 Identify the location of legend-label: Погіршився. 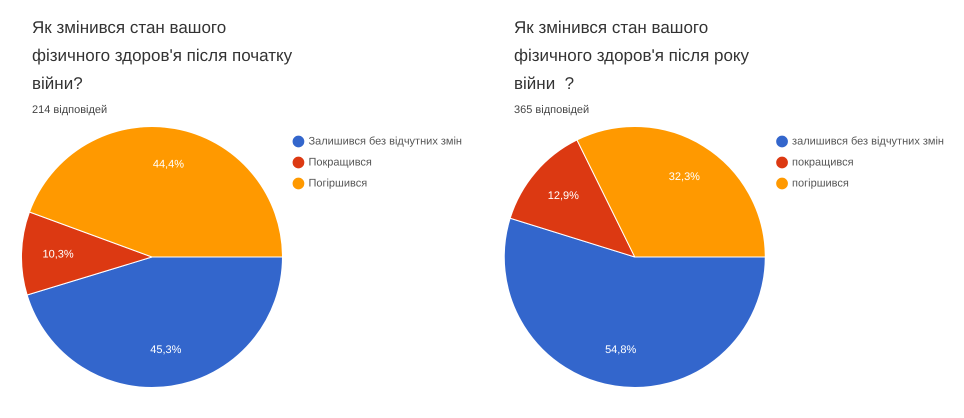
(338, 184).